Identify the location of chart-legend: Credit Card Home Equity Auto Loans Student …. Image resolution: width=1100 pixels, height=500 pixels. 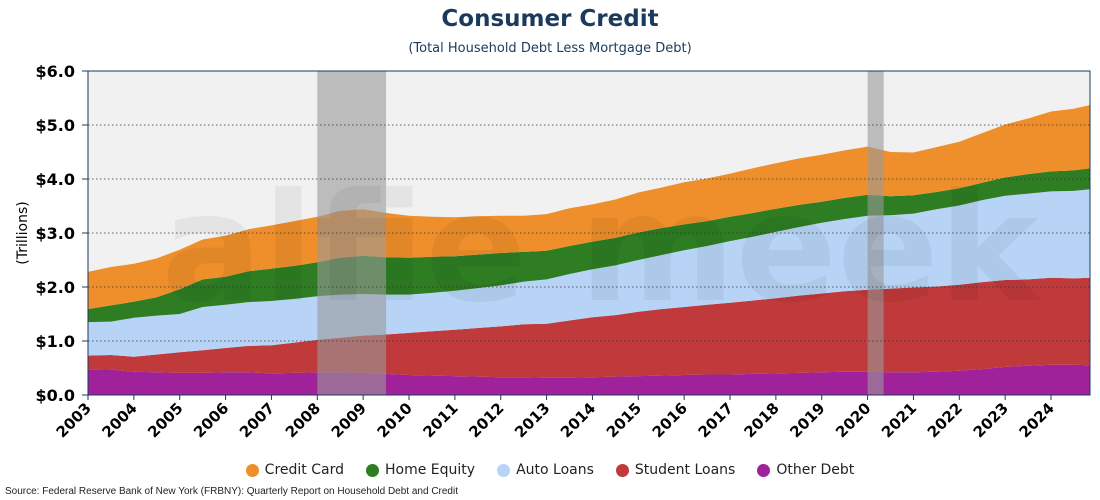
(550, 470).